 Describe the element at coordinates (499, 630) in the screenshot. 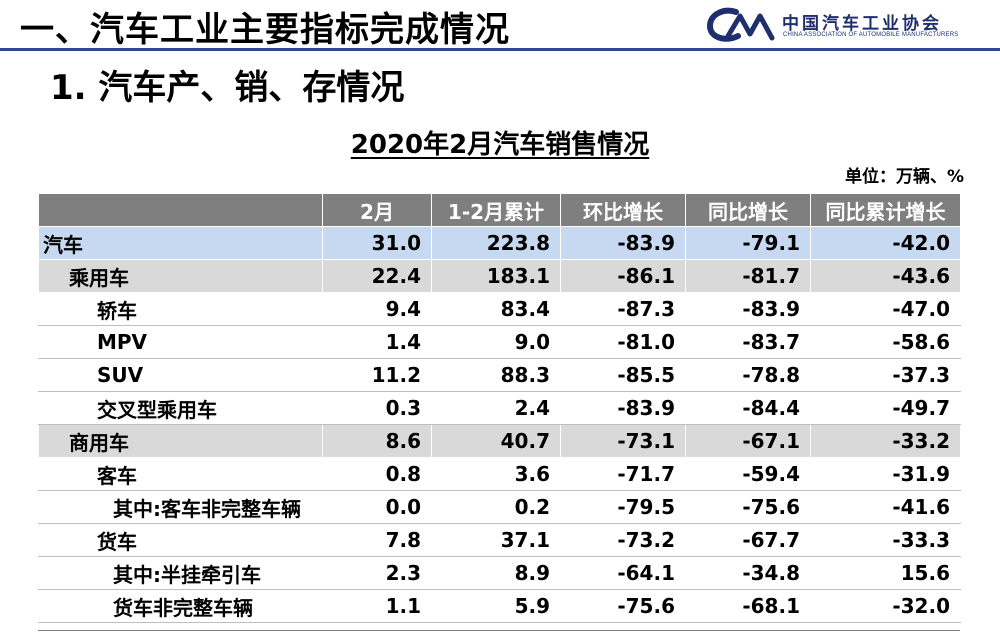

I see `table-bottom-border` at that location.